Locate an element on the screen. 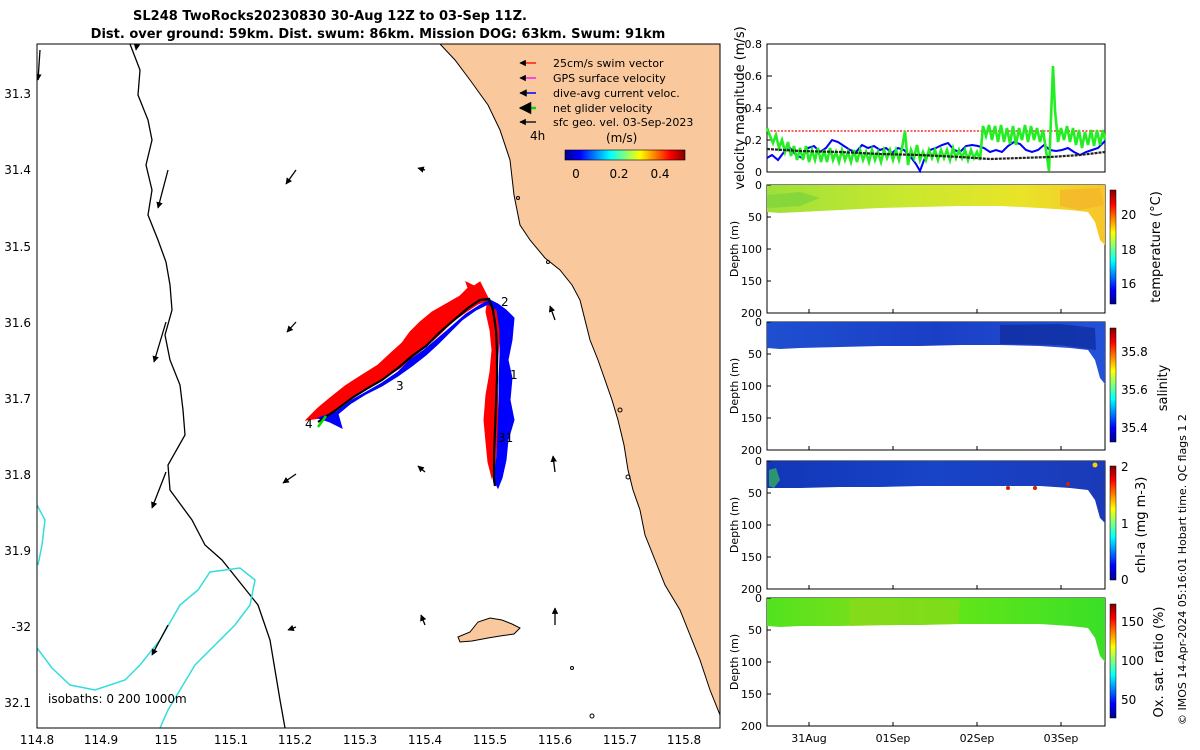 The image size is (1200, 750). temperature-panel: 20 18 16 temperature (°C) is located at coordinates (965, 249).